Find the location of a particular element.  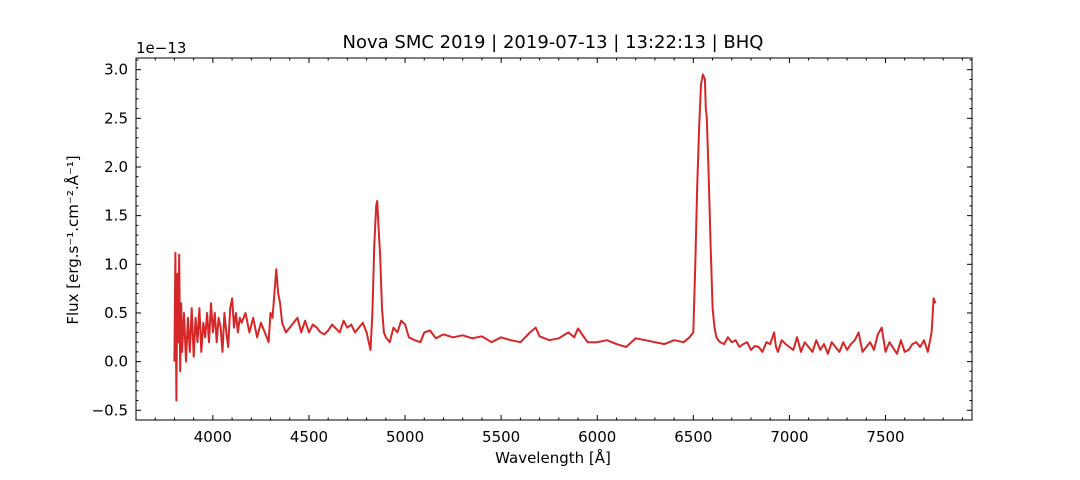

y-tick-label: 2.0 is located at coordinates (116, 167).